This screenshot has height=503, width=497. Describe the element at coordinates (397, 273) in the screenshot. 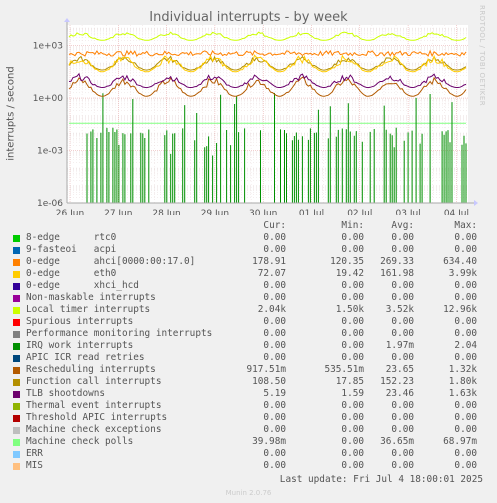

I see `legend-avg-value: 161.98` at that location.